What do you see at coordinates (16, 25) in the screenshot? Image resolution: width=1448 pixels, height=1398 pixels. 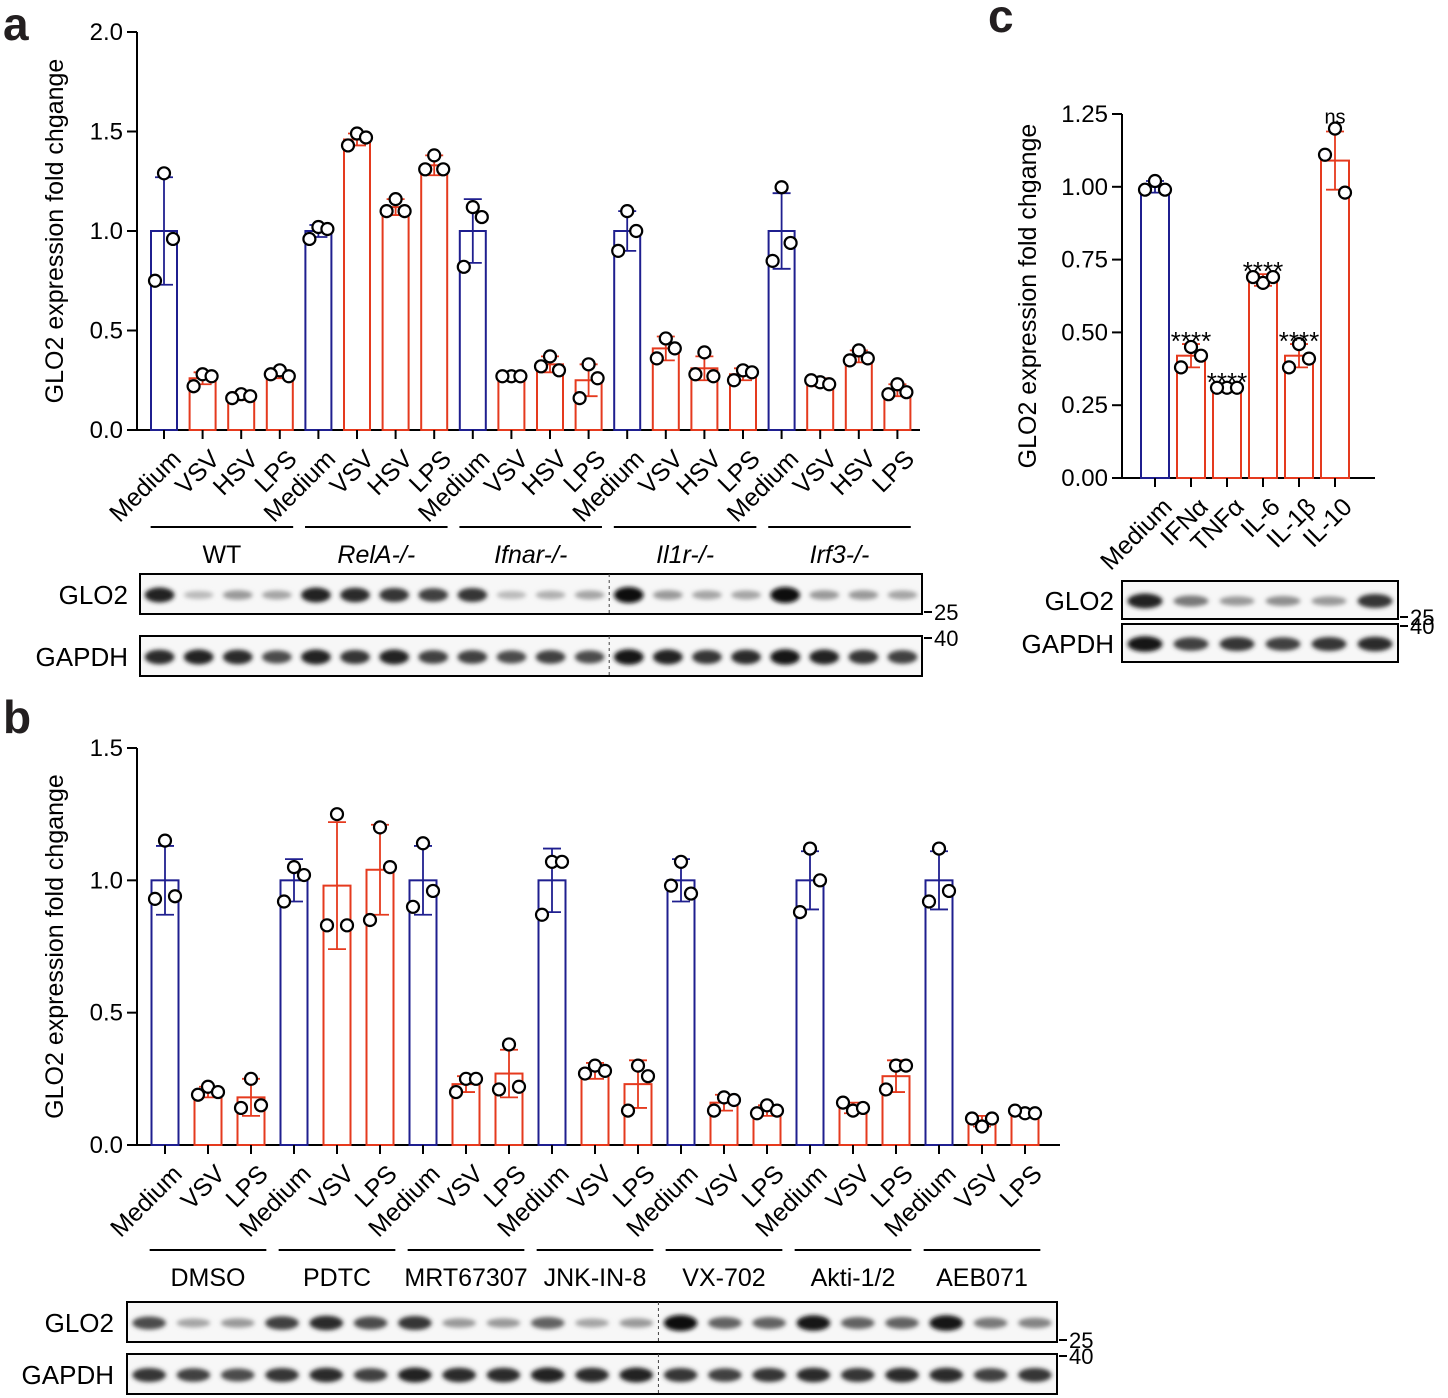 I see `panel-letter-a: a` at bounding box center [16, 25].